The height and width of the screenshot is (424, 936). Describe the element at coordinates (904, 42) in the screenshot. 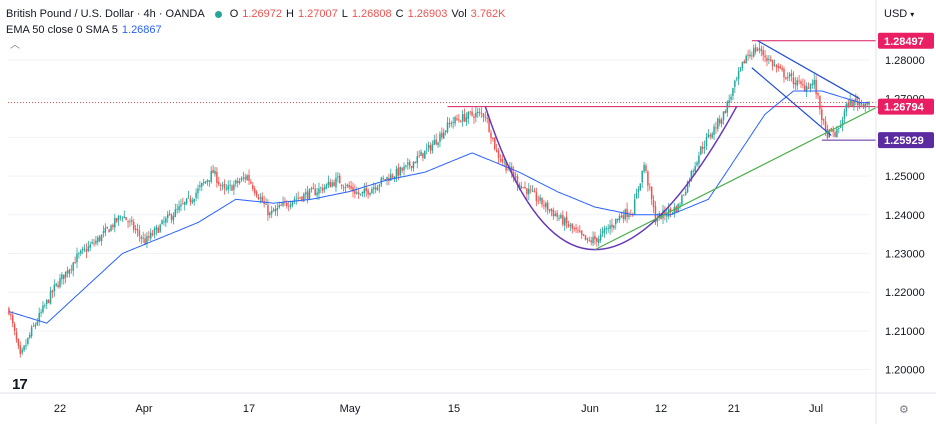

I see `price-label-text: 1.28497` at that location.